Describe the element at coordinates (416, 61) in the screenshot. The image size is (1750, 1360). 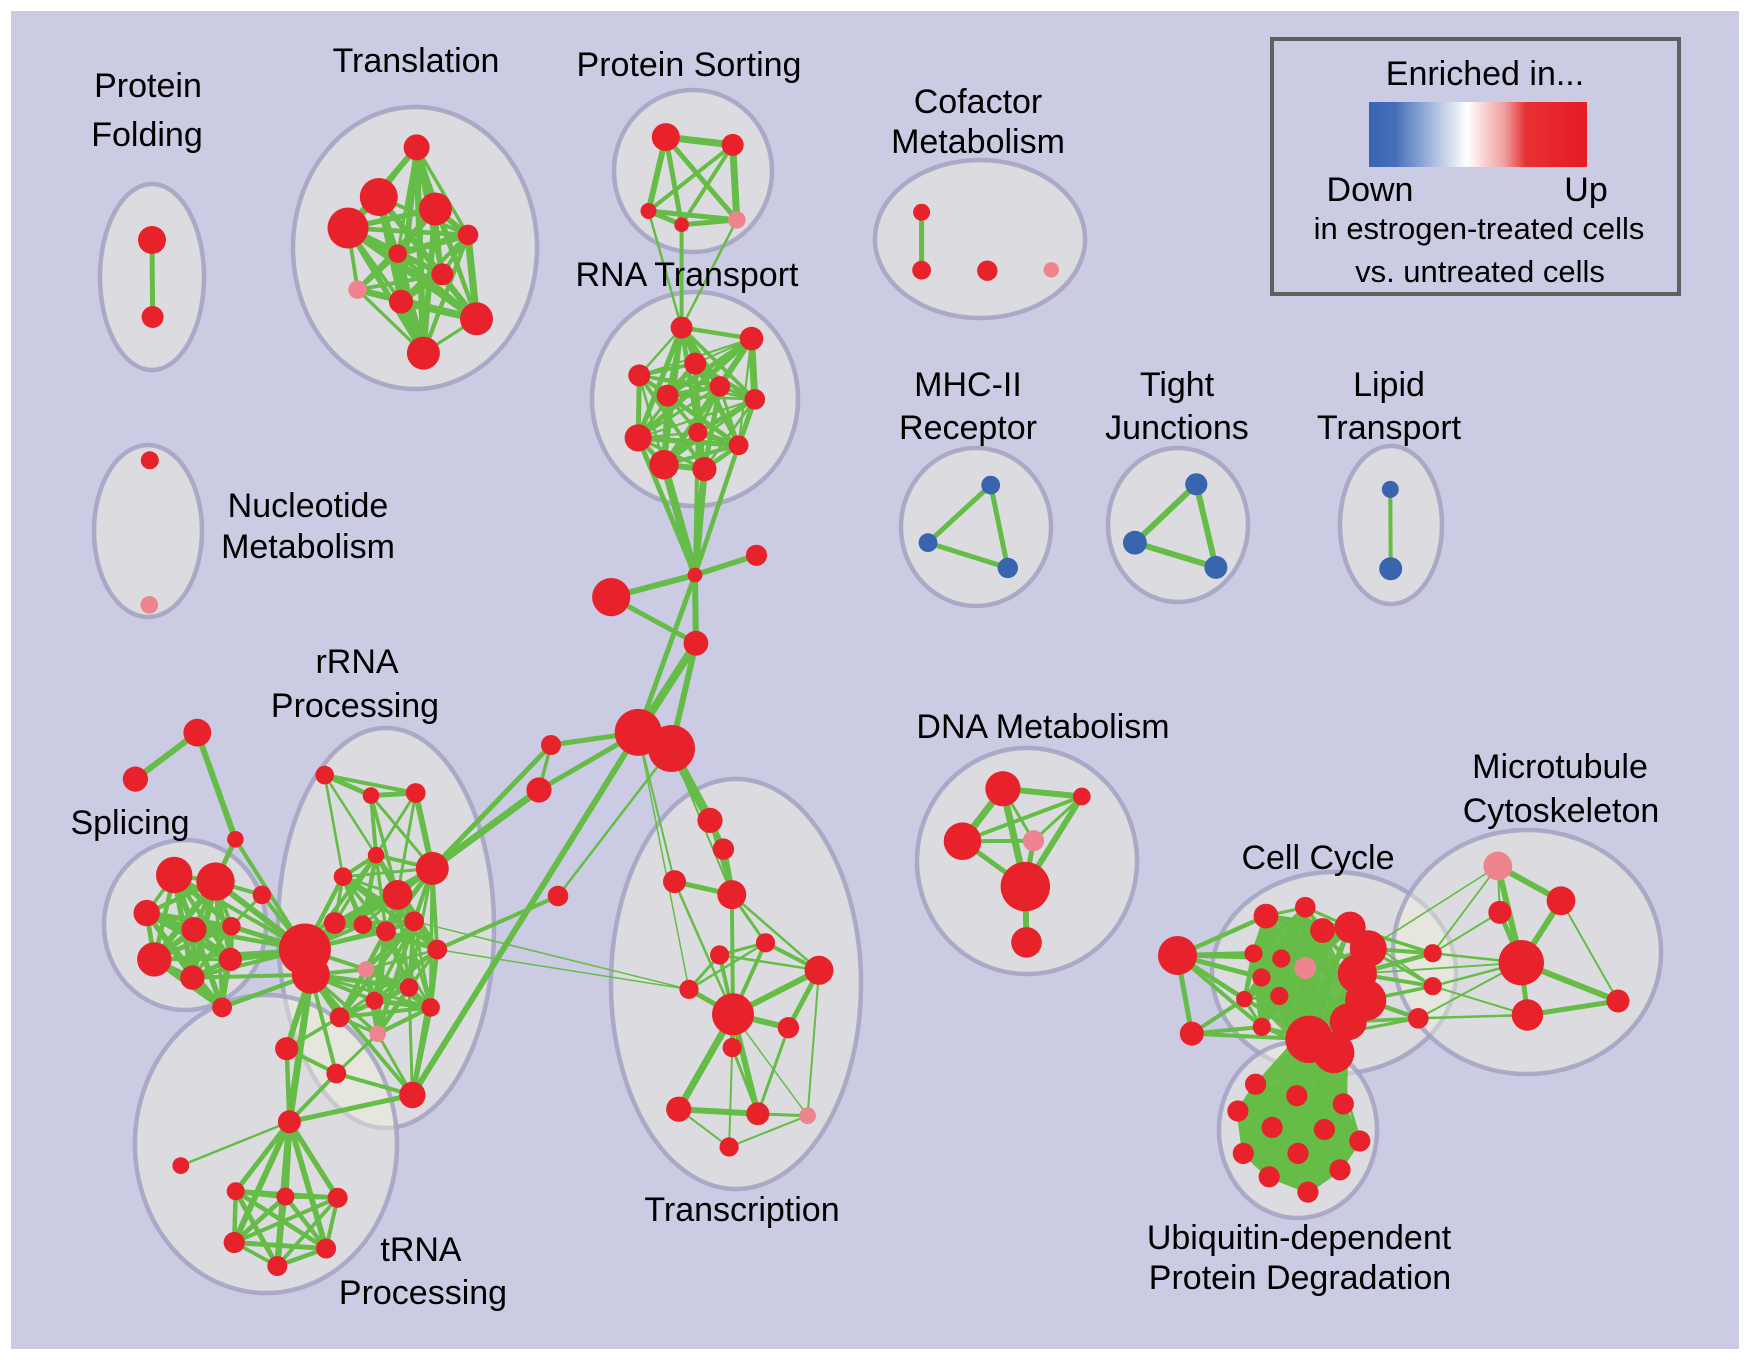
I see `svg-text: Translation` at that location.